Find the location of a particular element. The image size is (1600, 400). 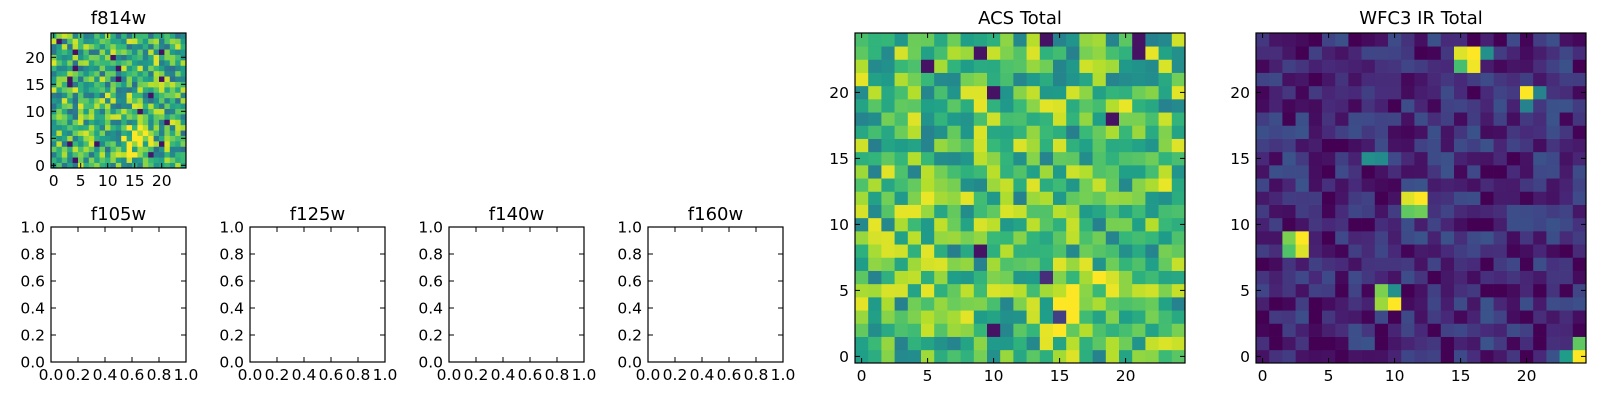

x-tick-label: 15 is located at coordinates (1461, 376).